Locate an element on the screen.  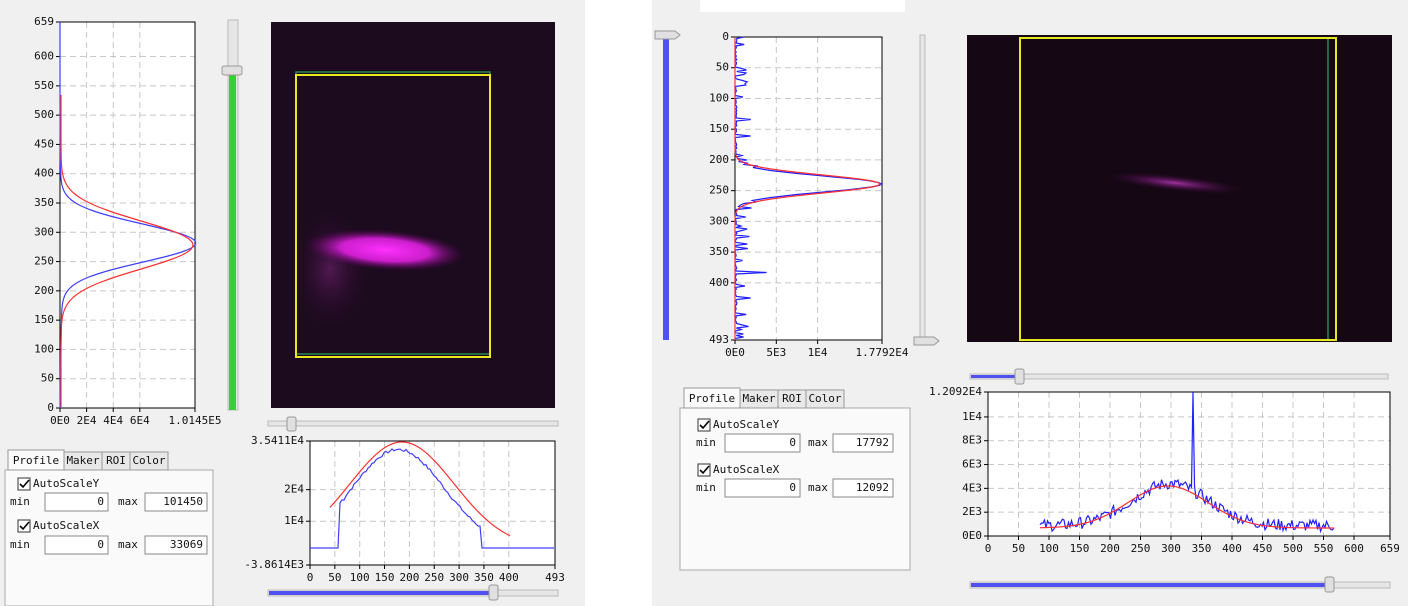
x-tick-label: 500 is located at coordinates (1293, 548).